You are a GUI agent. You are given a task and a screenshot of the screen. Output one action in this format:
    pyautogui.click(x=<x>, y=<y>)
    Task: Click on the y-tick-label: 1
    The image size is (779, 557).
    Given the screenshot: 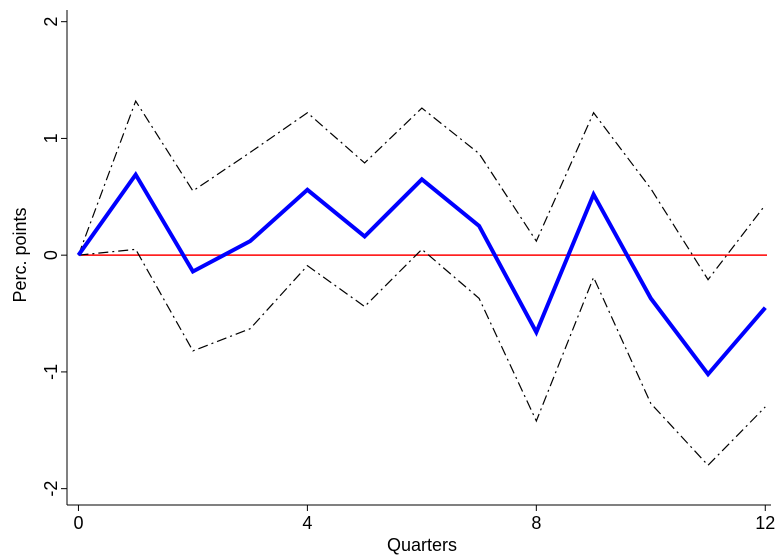 What is the action you would take?
    pyautogui.click(x=51, y=138)
    